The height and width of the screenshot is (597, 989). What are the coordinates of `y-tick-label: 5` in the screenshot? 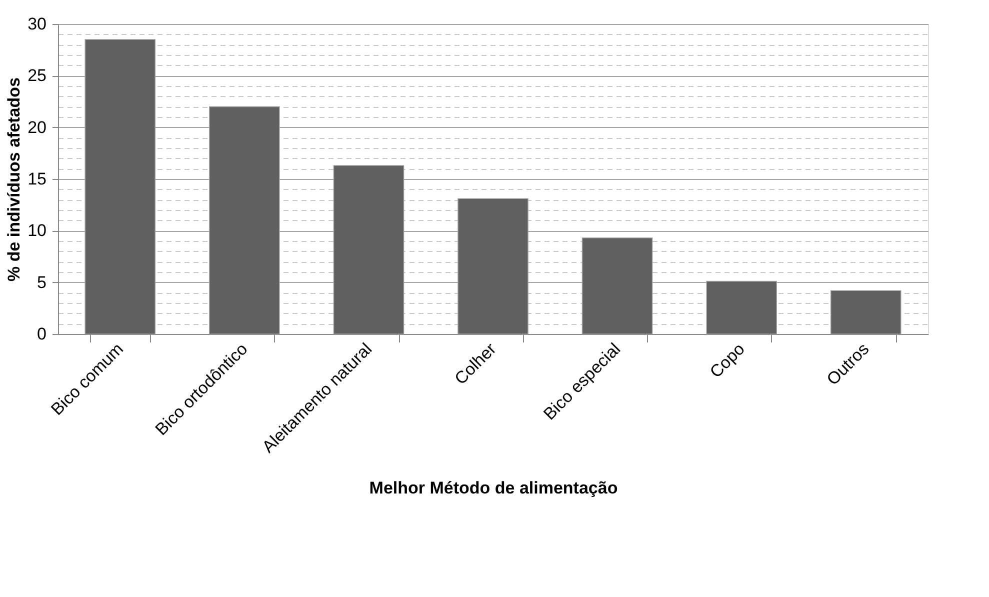 It's located at (41, 282).